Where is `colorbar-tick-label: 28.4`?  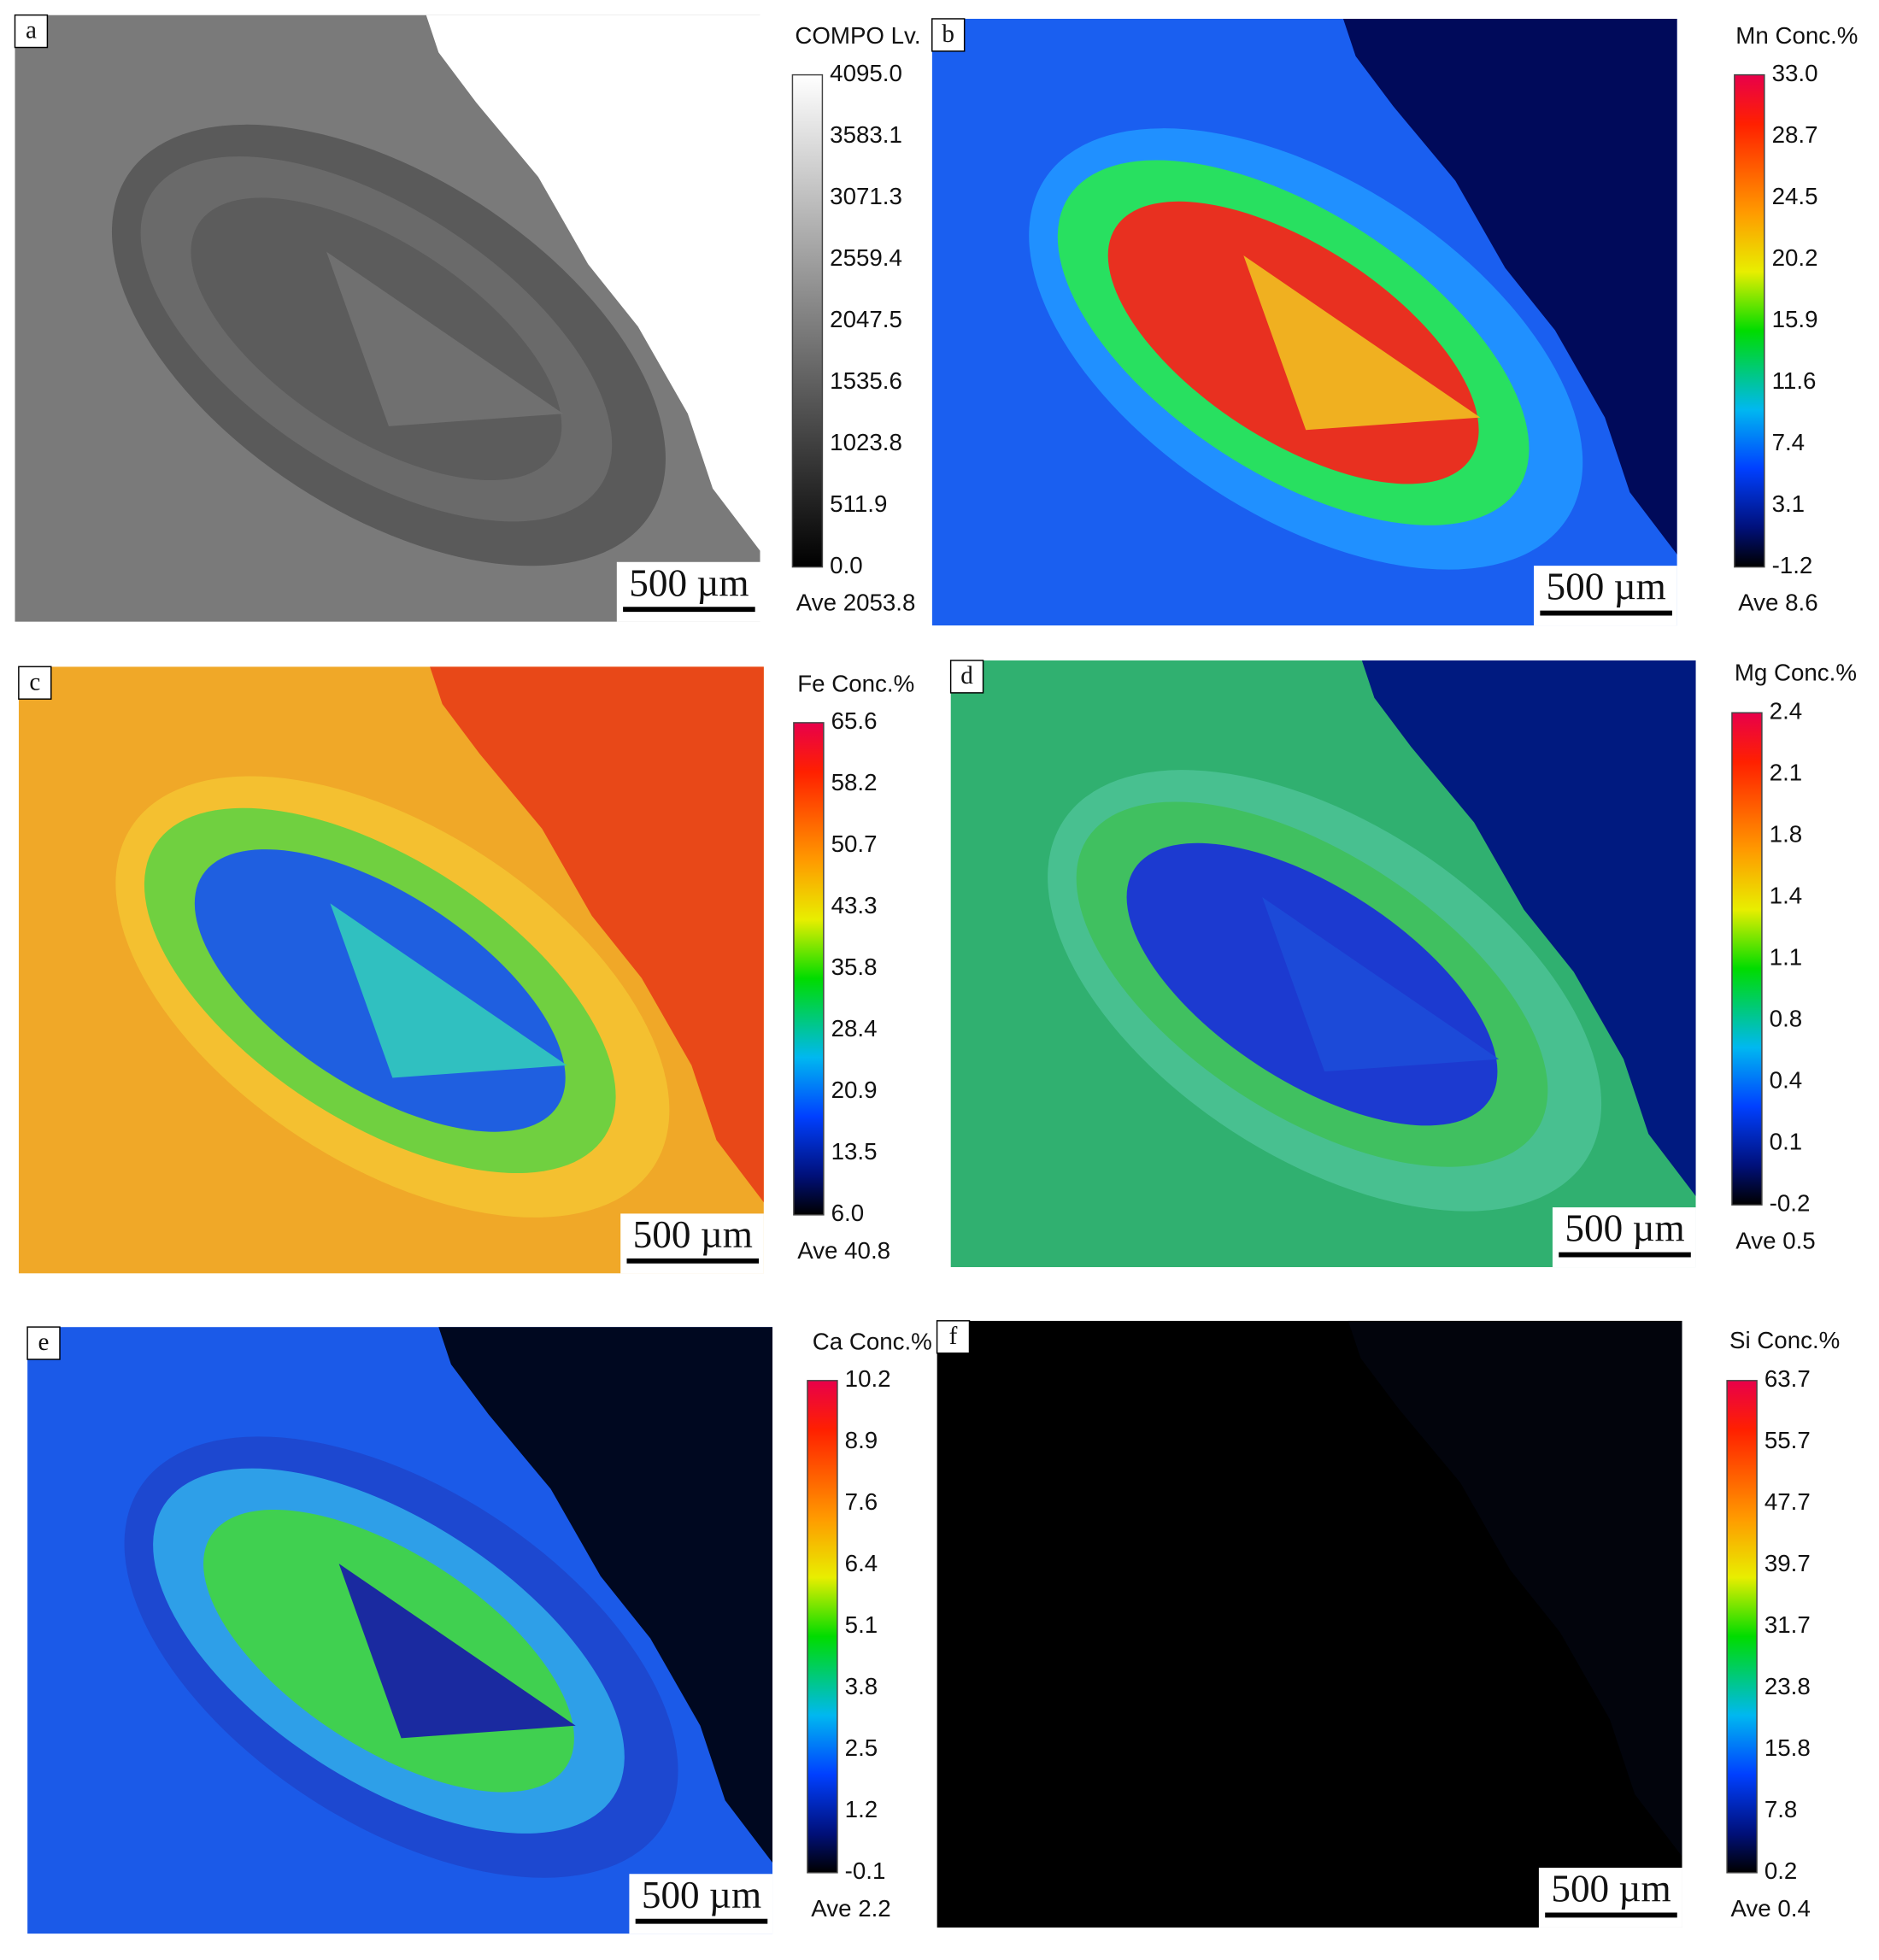
colorbar-tick-label: 28.4 is located at coordinates (855, 1028).